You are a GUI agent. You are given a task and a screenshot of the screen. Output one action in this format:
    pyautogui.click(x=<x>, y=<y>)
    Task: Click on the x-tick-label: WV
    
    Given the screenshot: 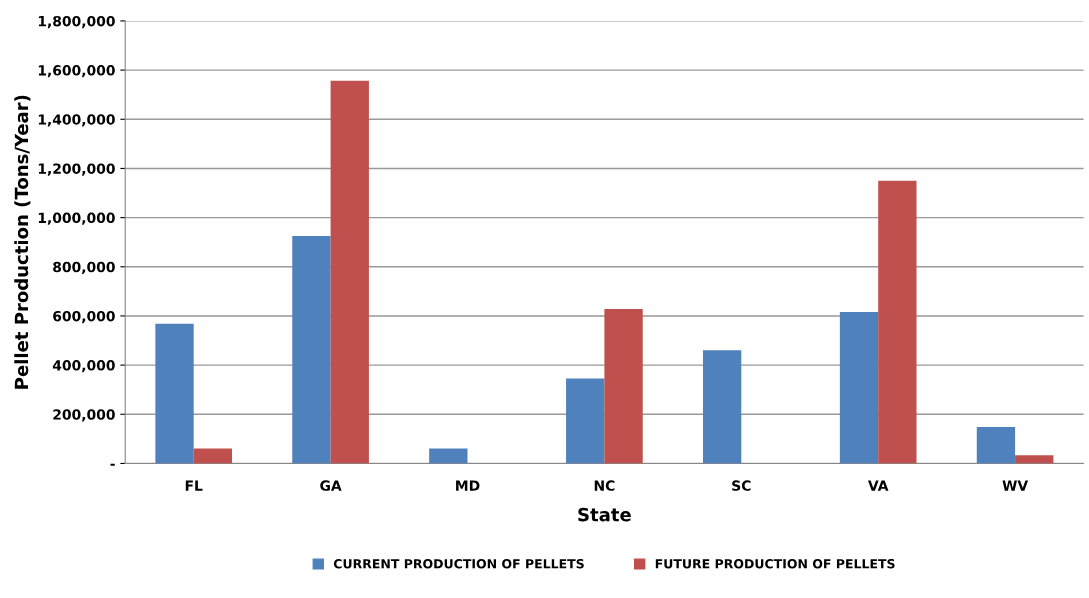 What is the action you would take?
    pyautogui.click(x=1015, y=485)
    